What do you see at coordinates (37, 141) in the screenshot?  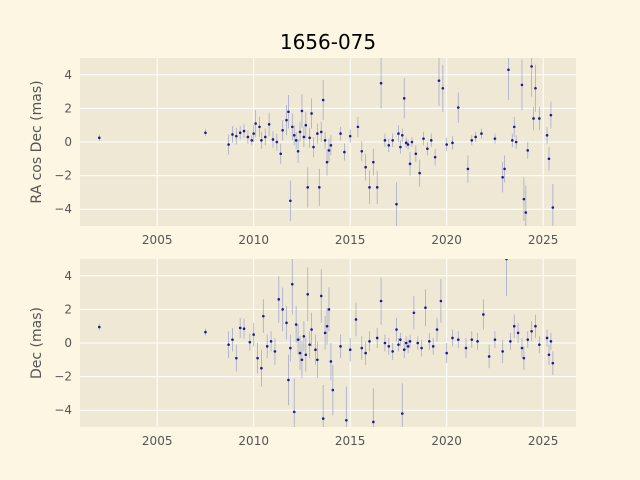 I see `ra-ylabel: RA cos Dec (mas)` at bounding box center [37, 141].